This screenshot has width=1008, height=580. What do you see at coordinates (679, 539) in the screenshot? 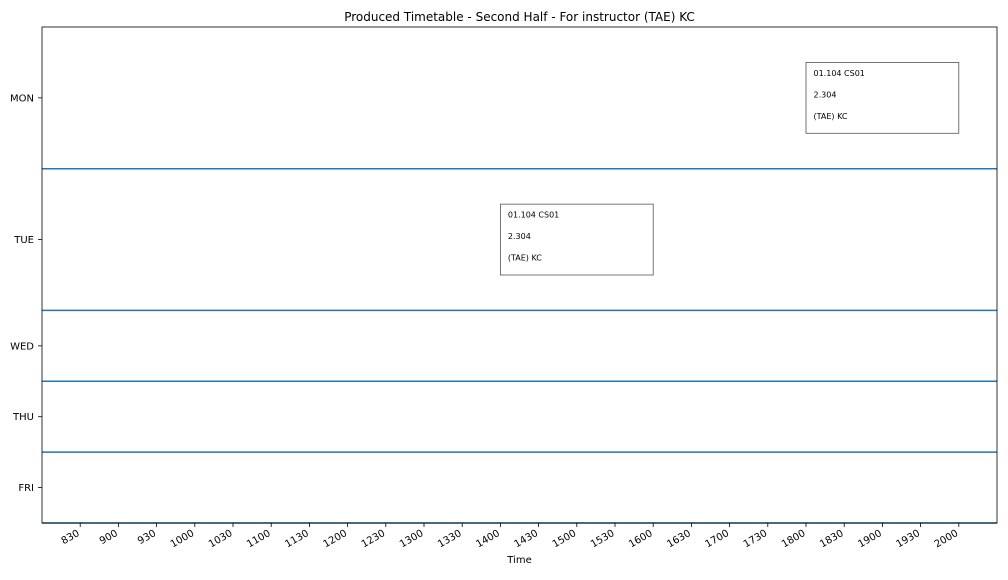
I see `x-tick-label-1630: 1630` at bounding box center [679, 539].